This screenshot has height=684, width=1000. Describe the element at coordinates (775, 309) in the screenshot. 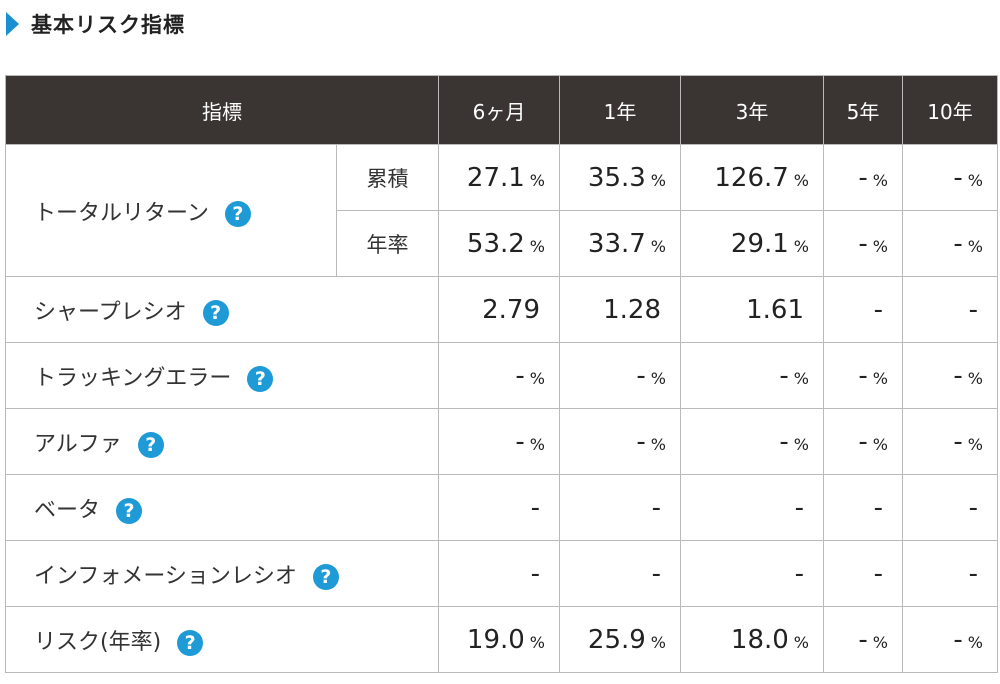

I see `value-number: 1.61` at that location.